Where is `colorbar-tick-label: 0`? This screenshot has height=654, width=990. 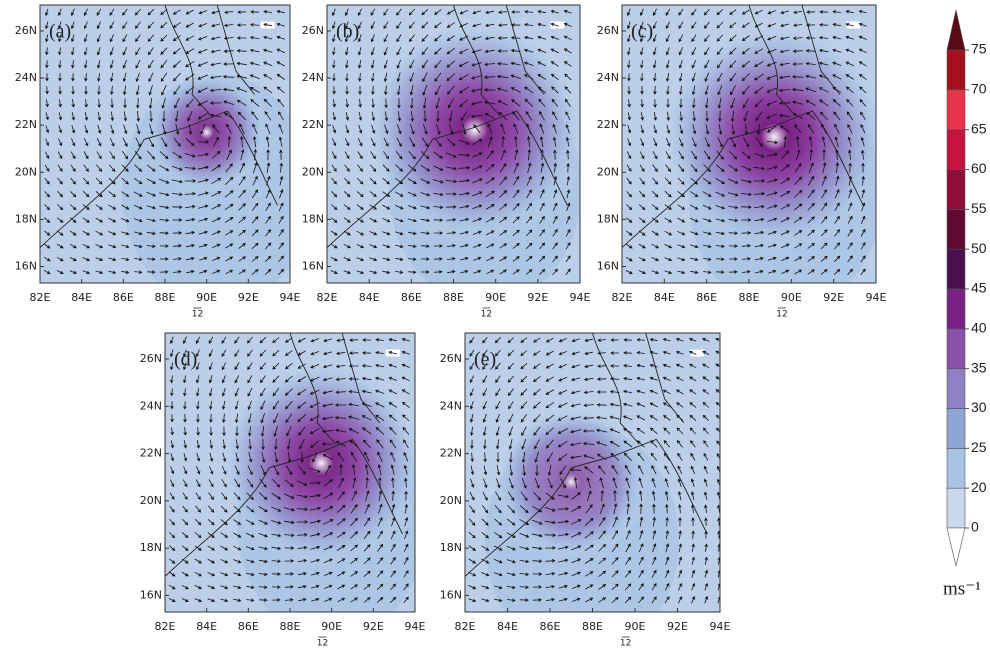 colorbar-tick-label: 0 is located at coordinates (975, 527).